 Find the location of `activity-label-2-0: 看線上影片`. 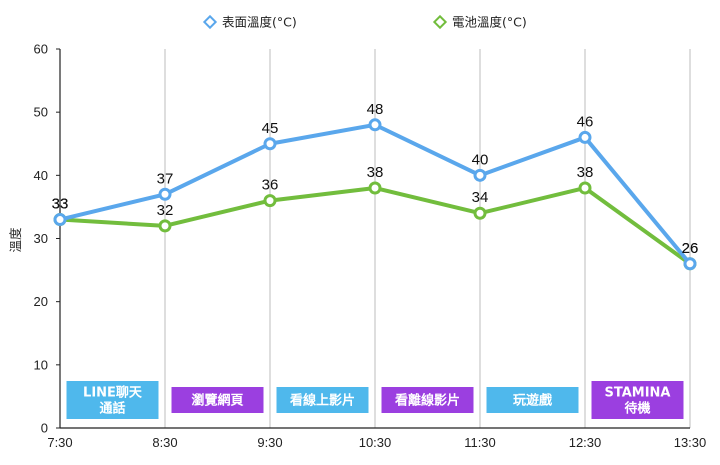

activity-label-2-0: 看線上影片 is located at coordinates (322, 401).